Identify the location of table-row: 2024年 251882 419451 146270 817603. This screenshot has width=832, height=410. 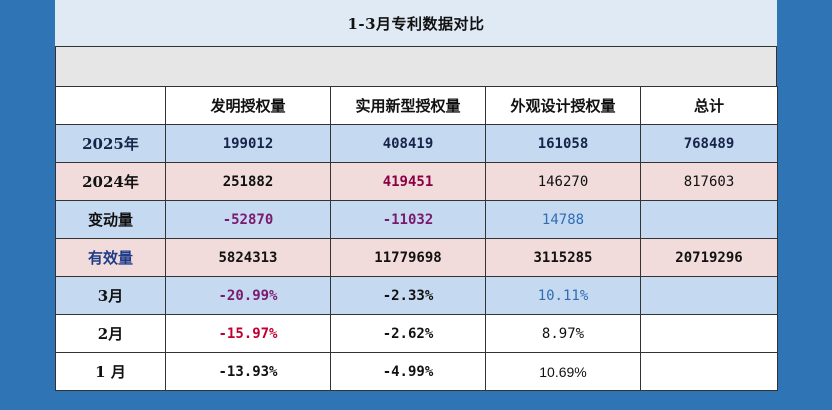
(416, 181).